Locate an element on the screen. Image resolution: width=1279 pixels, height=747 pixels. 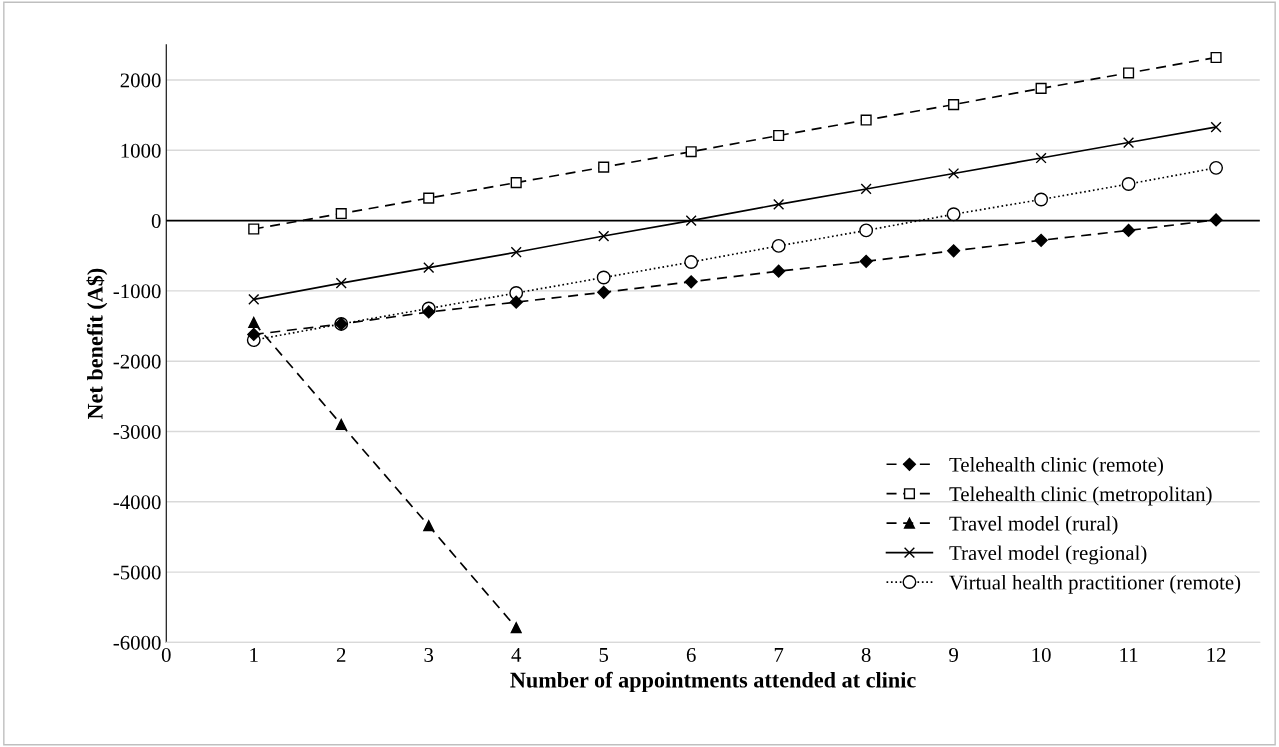
y-tick-label: -4000 is located at coordinates (137, 502).